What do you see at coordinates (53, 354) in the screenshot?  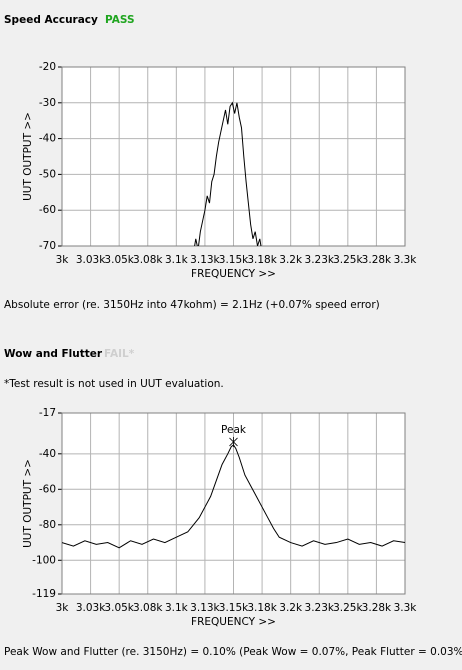 I see `section-title: Wow and Flutter` at bounding box center [53, 354].